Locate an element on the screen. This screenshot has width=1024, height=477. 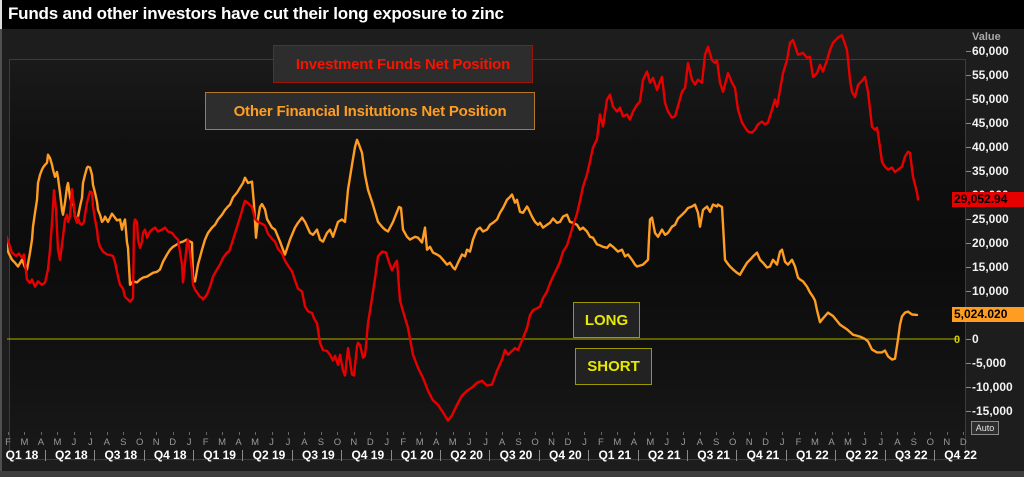
auto-scale-button: Auto is located at coordinates (985, 428).